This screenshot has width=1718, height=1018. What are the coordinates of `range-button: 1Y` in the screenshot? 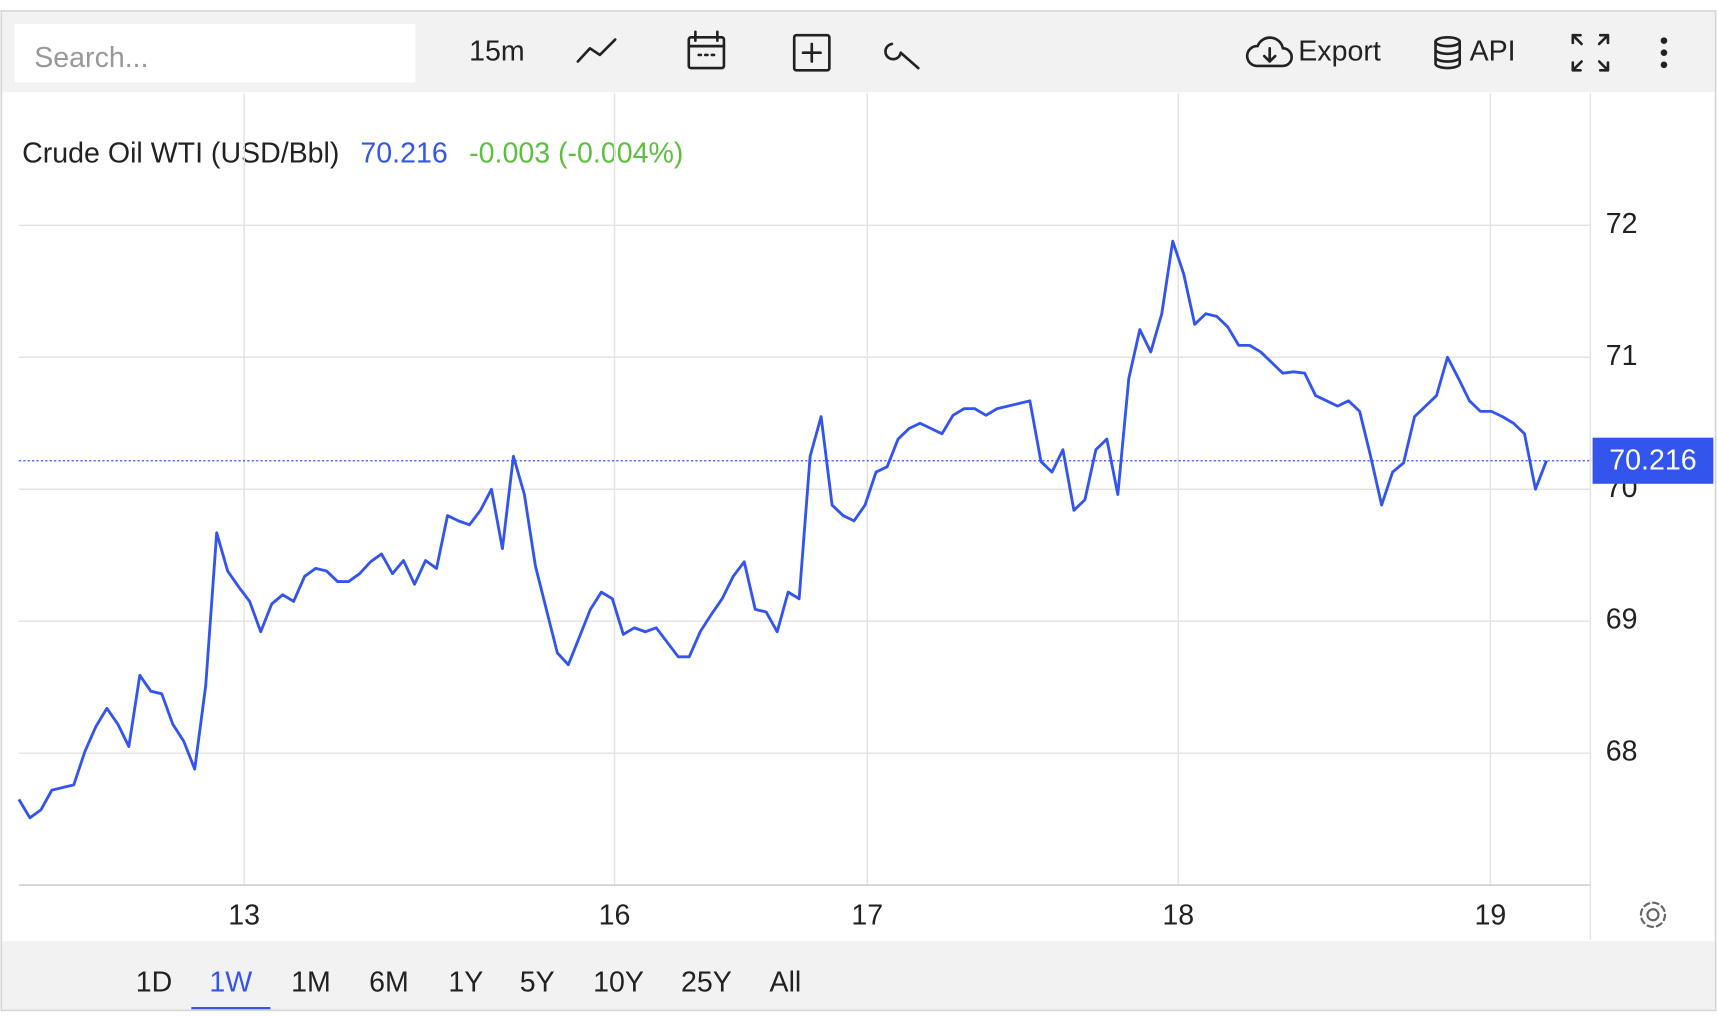 It's located at (465, 983).